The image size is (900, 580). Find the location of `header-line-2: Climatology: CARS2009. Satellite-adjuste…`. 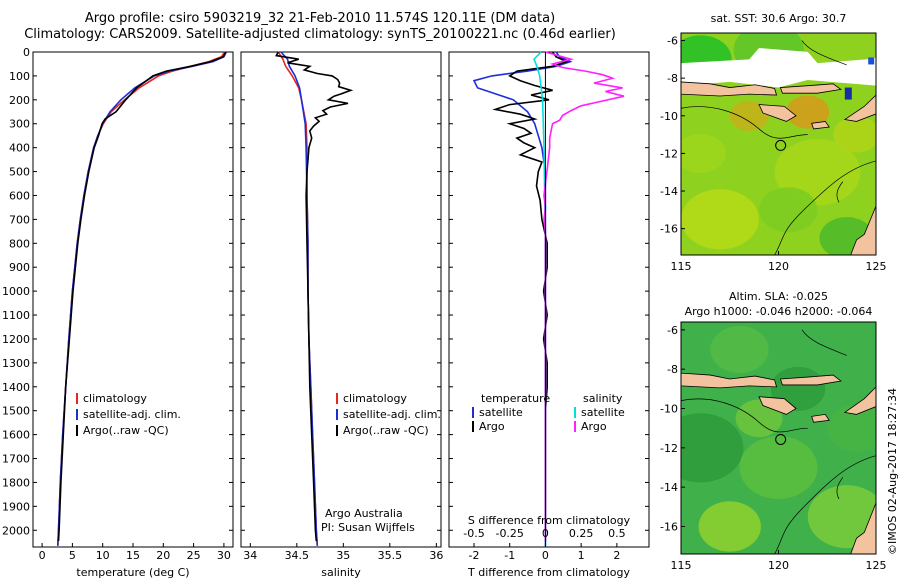

header-line-2: Climatology: CARS2009. Satellite-adjuste… is located at coordinates (320, 34).